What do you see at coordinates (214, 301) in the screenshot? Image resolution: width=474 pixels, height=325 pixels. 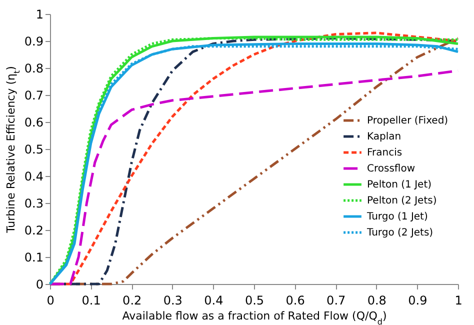 I see `x-tick-label: 0.4` at bounding box center [214, 301].